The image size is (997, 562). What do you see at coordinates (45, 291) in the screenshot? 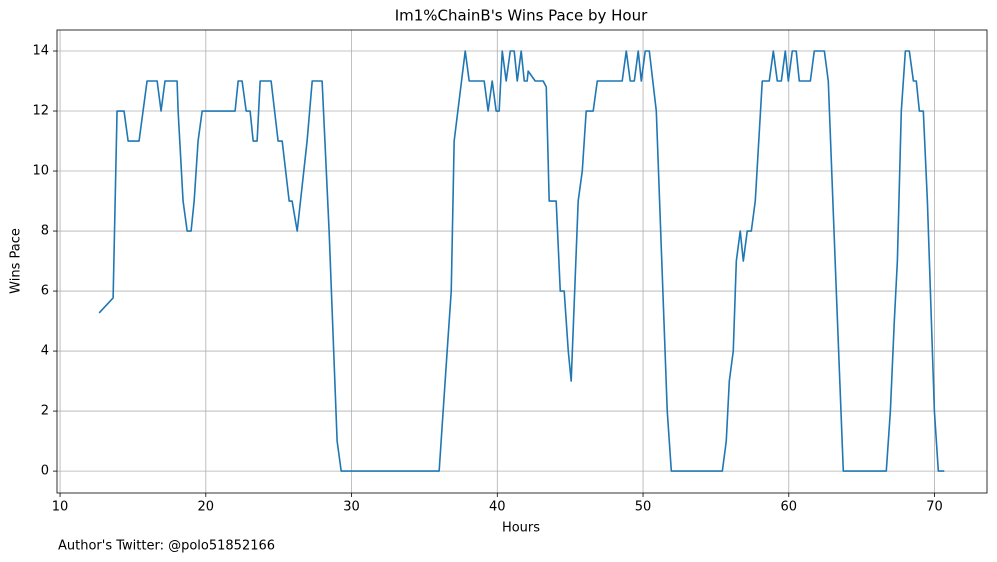
I see `y-tick-label: 6` at bounding box center [45, 291].